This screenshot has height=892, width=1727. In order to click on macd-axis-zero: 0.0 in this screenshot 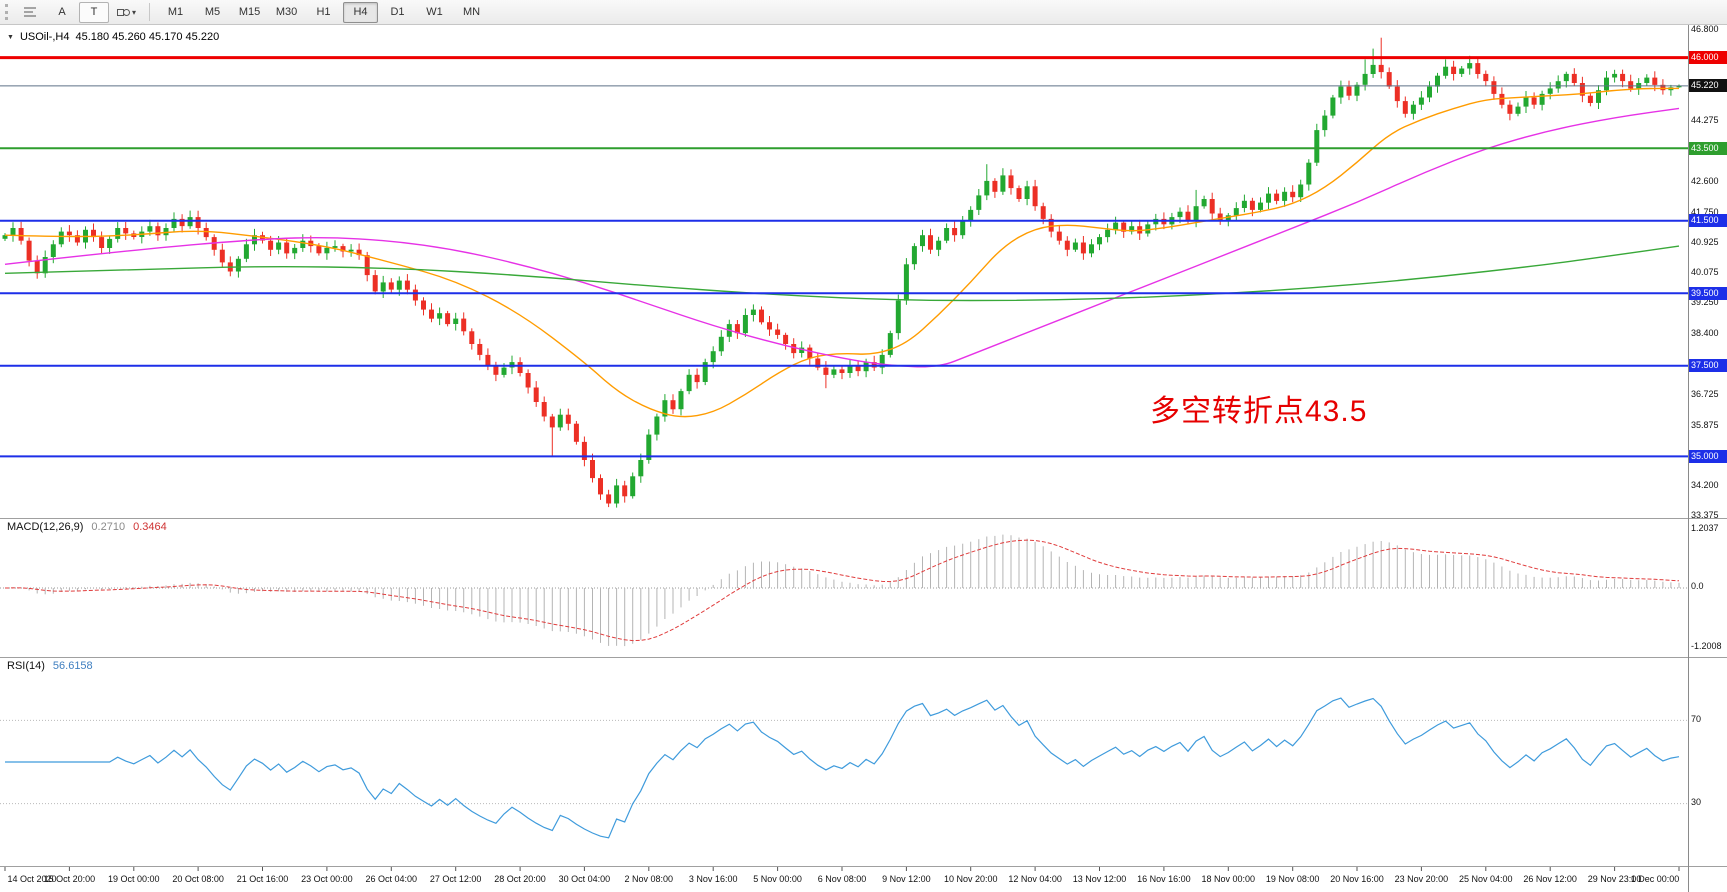, I will do `click(1697, 586)`.